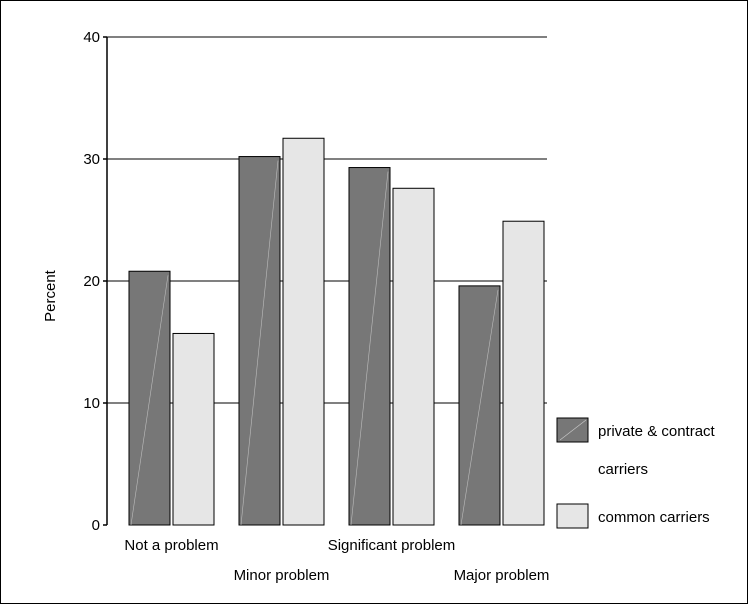  What do you see at coordinates (502, 575) in the screenshot?
I see `x-tick-label: Major problem` at bounding box center [502, 575].